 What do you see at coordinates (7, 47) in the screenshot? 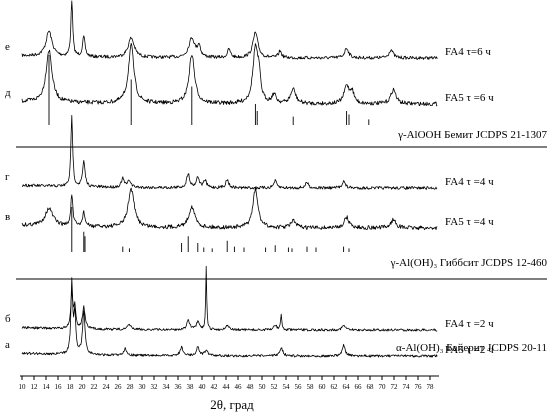
I see `series-letter: е` at bounding box center [7, 47].